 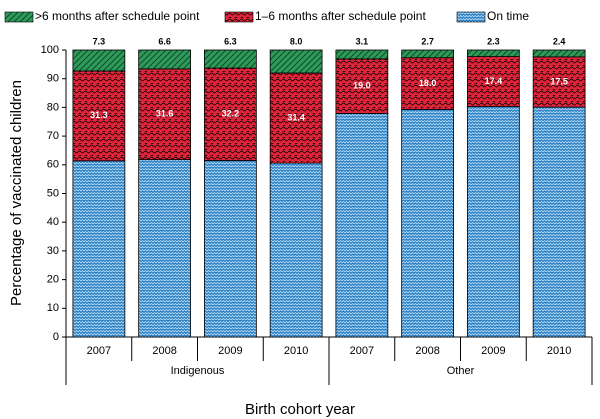 I want to click on value-label: 2.3, so click(x=493, y=41).